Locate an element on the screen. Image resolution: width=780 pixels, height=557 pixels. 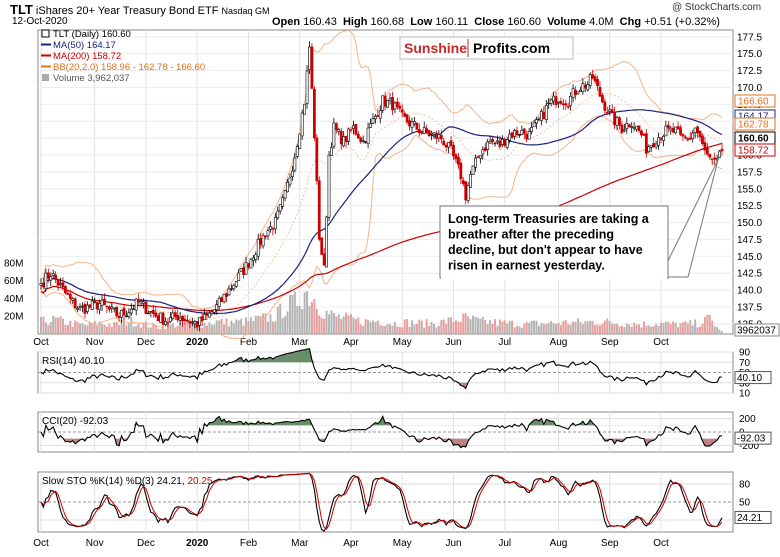
x-tick-label: Apr is located at coordinates (351, 342).